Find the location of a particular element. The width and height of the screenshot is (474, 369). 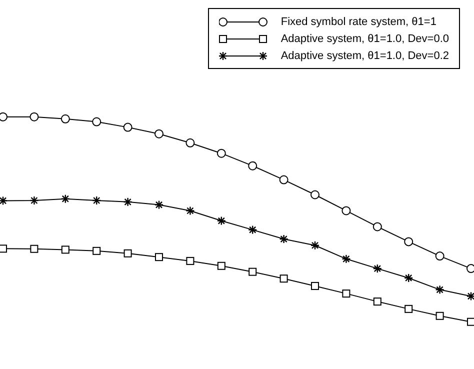

legend-label: Adaptive system, θ1=1.0, Dev=0.2 is located at coordinates (364, 56).